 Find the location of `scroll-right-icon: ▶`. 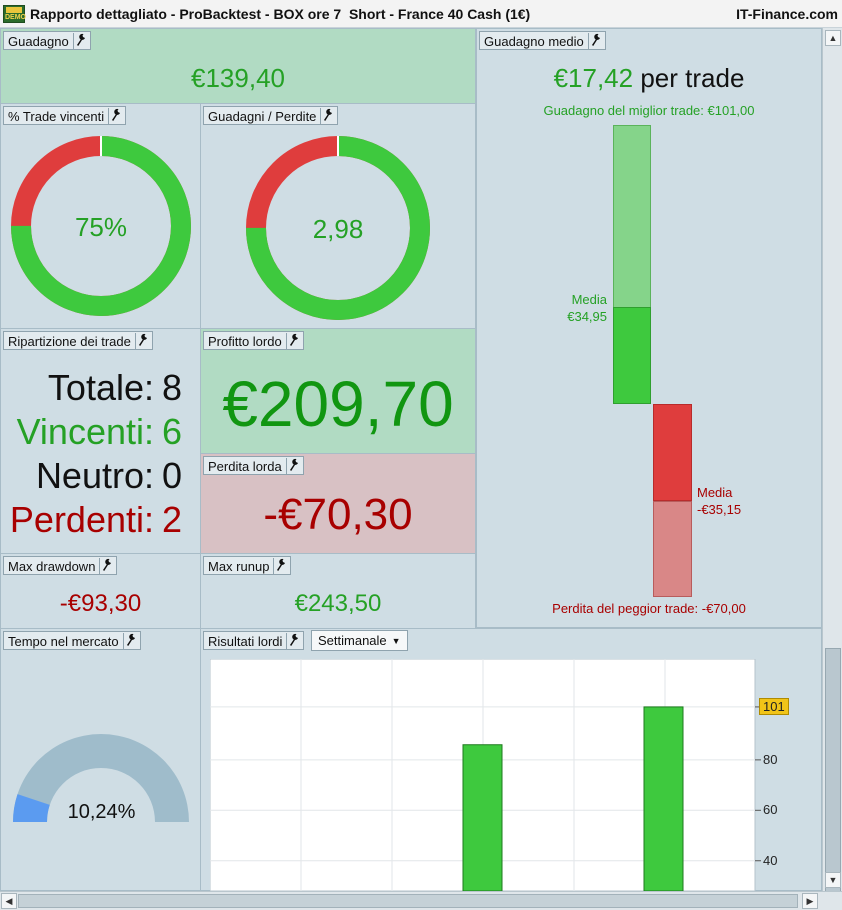

scroll-right-icon: ▶ is located at coordinates (810, 901).